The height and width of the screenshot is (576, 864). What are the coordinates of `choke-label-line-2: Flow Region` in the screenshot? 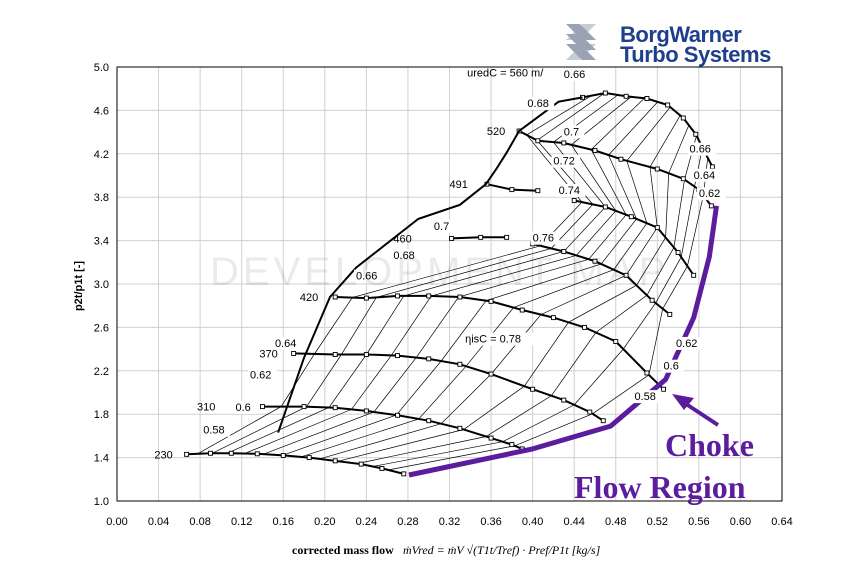 It's located at (660, 487).